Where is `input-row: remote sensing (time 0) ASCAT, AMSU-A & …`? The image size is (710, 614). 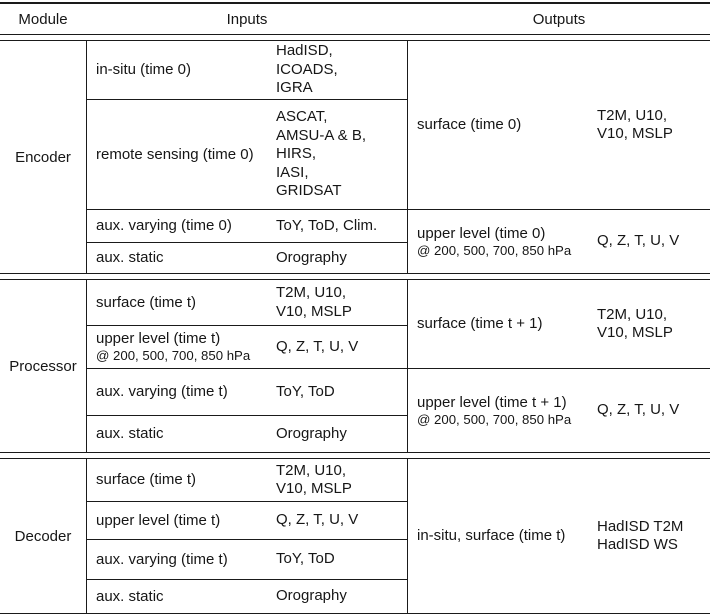 input-row: remote sensing (time 0) ASCAT, AMSU-A & … is located at coordinates (247, 155).